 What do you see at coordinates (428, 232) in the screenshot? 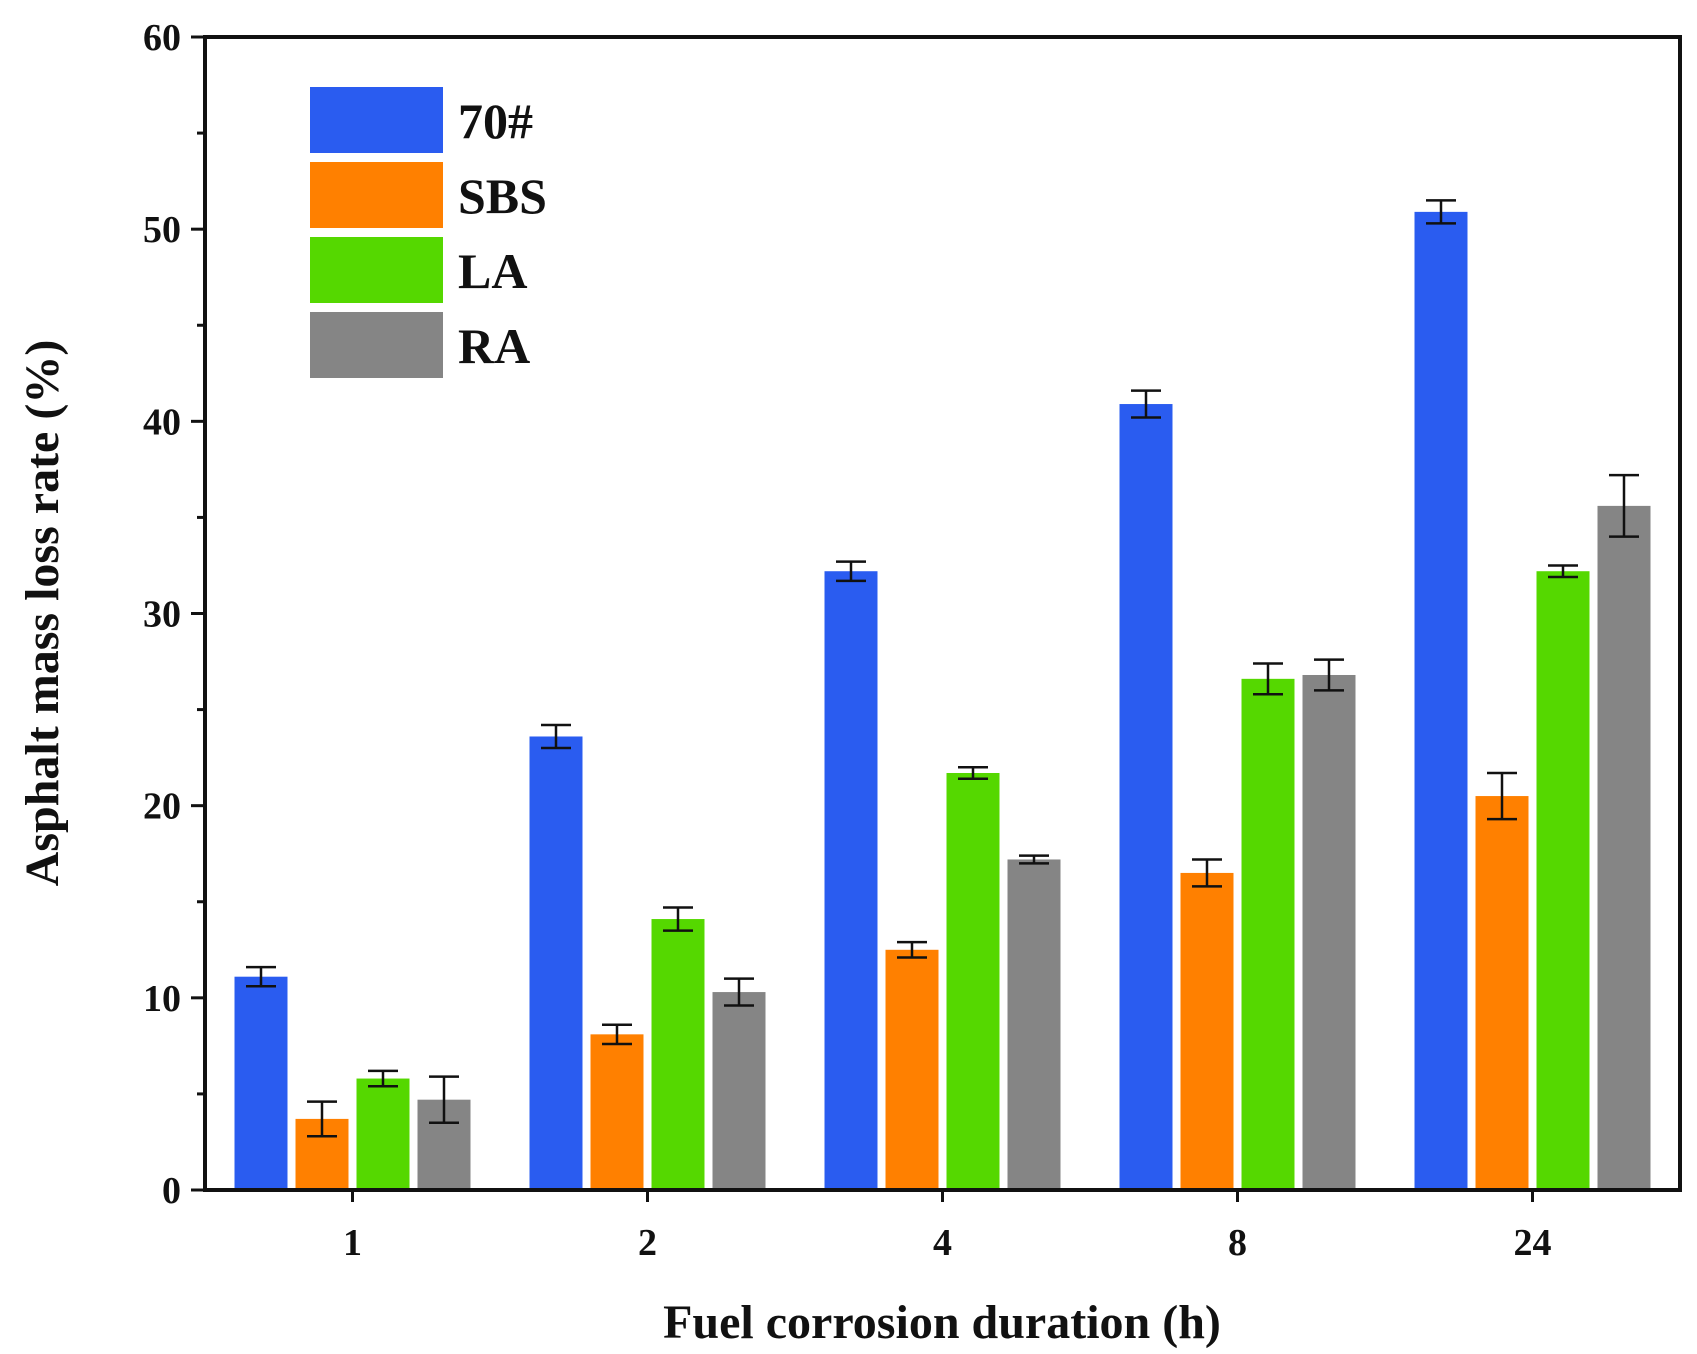
I see `legend: 70# SBS LA RA` at bounding box center [428, 232].